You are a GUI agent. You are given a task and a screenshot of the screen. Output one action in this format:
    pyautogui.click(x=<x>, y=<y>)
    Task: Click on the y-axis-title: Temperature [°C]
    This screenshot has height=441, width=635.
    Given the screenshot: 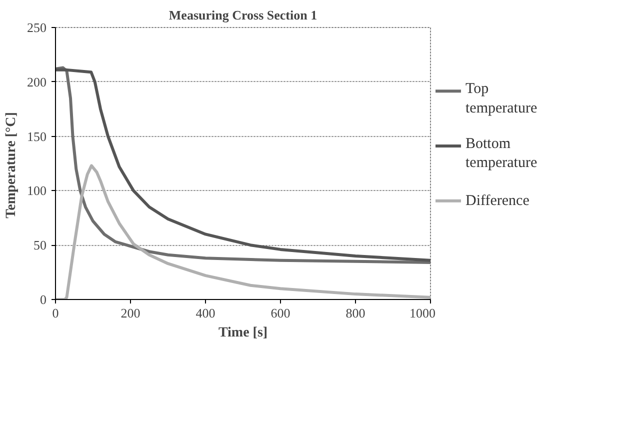 What is the action you would take?
    pyautogui.click(x=11, y=165)
    